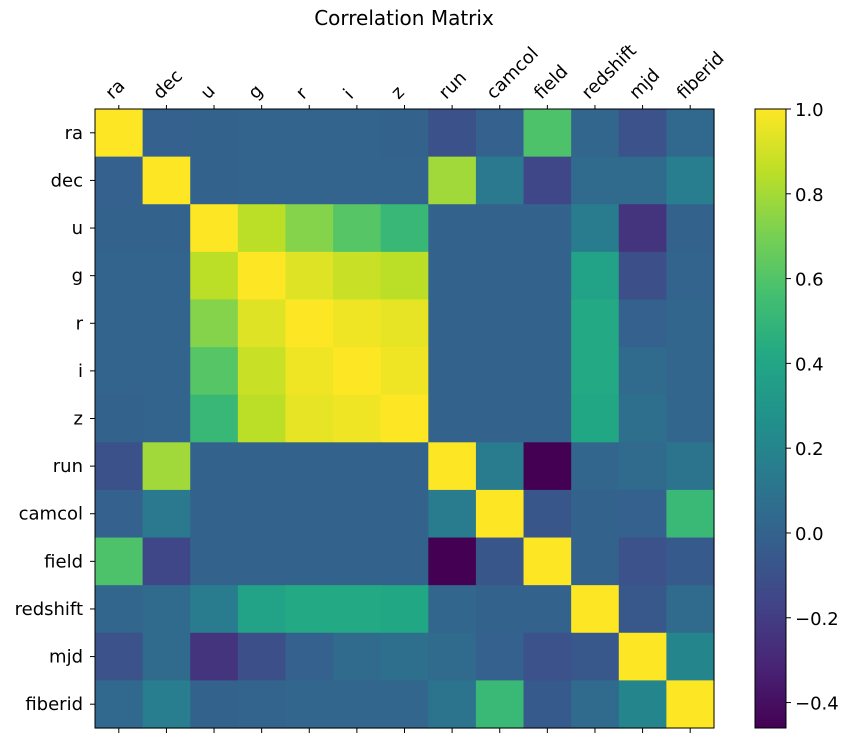  I want to click on x-tick-label: mjd, so click(644, 84).